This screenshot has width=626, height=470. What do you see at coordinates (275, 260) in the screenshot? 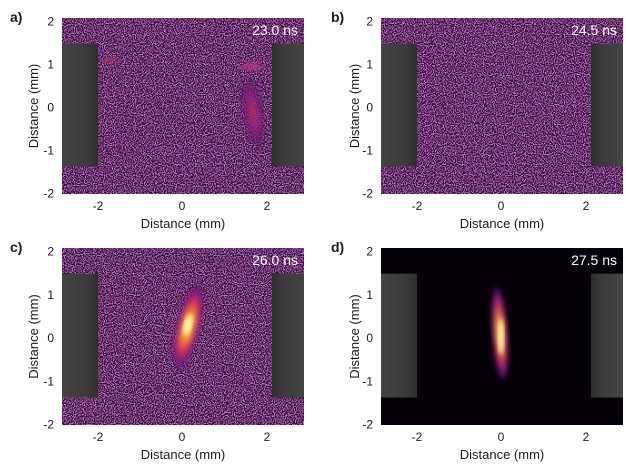
I see `time-label: 26.0 ns` at bounding box center [275, 260].